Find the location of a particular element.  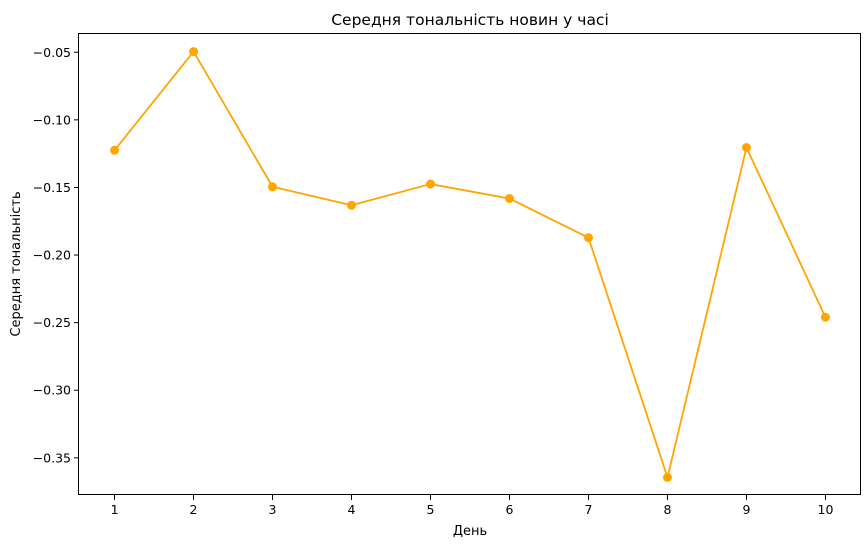

x-tick-label: 6 is located at coordinates (510, 509).